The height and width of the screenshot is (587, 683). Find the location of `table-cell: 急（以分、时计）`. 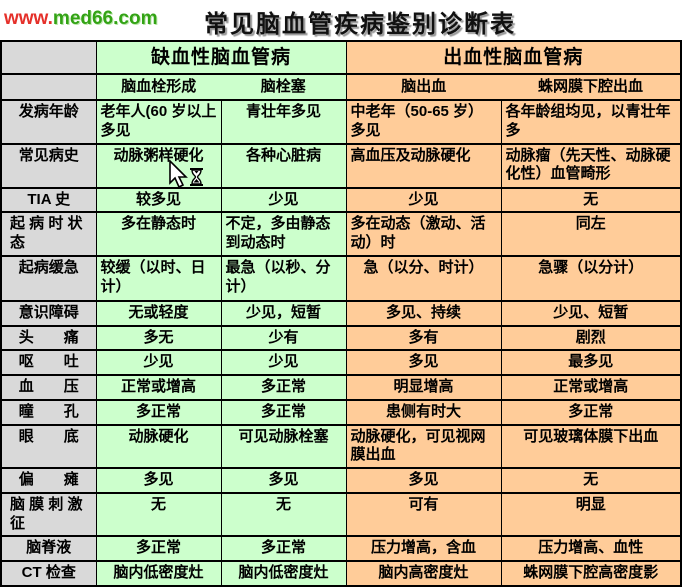

table-cell: 急（以分、时计） is located at coordinates (423, 278).